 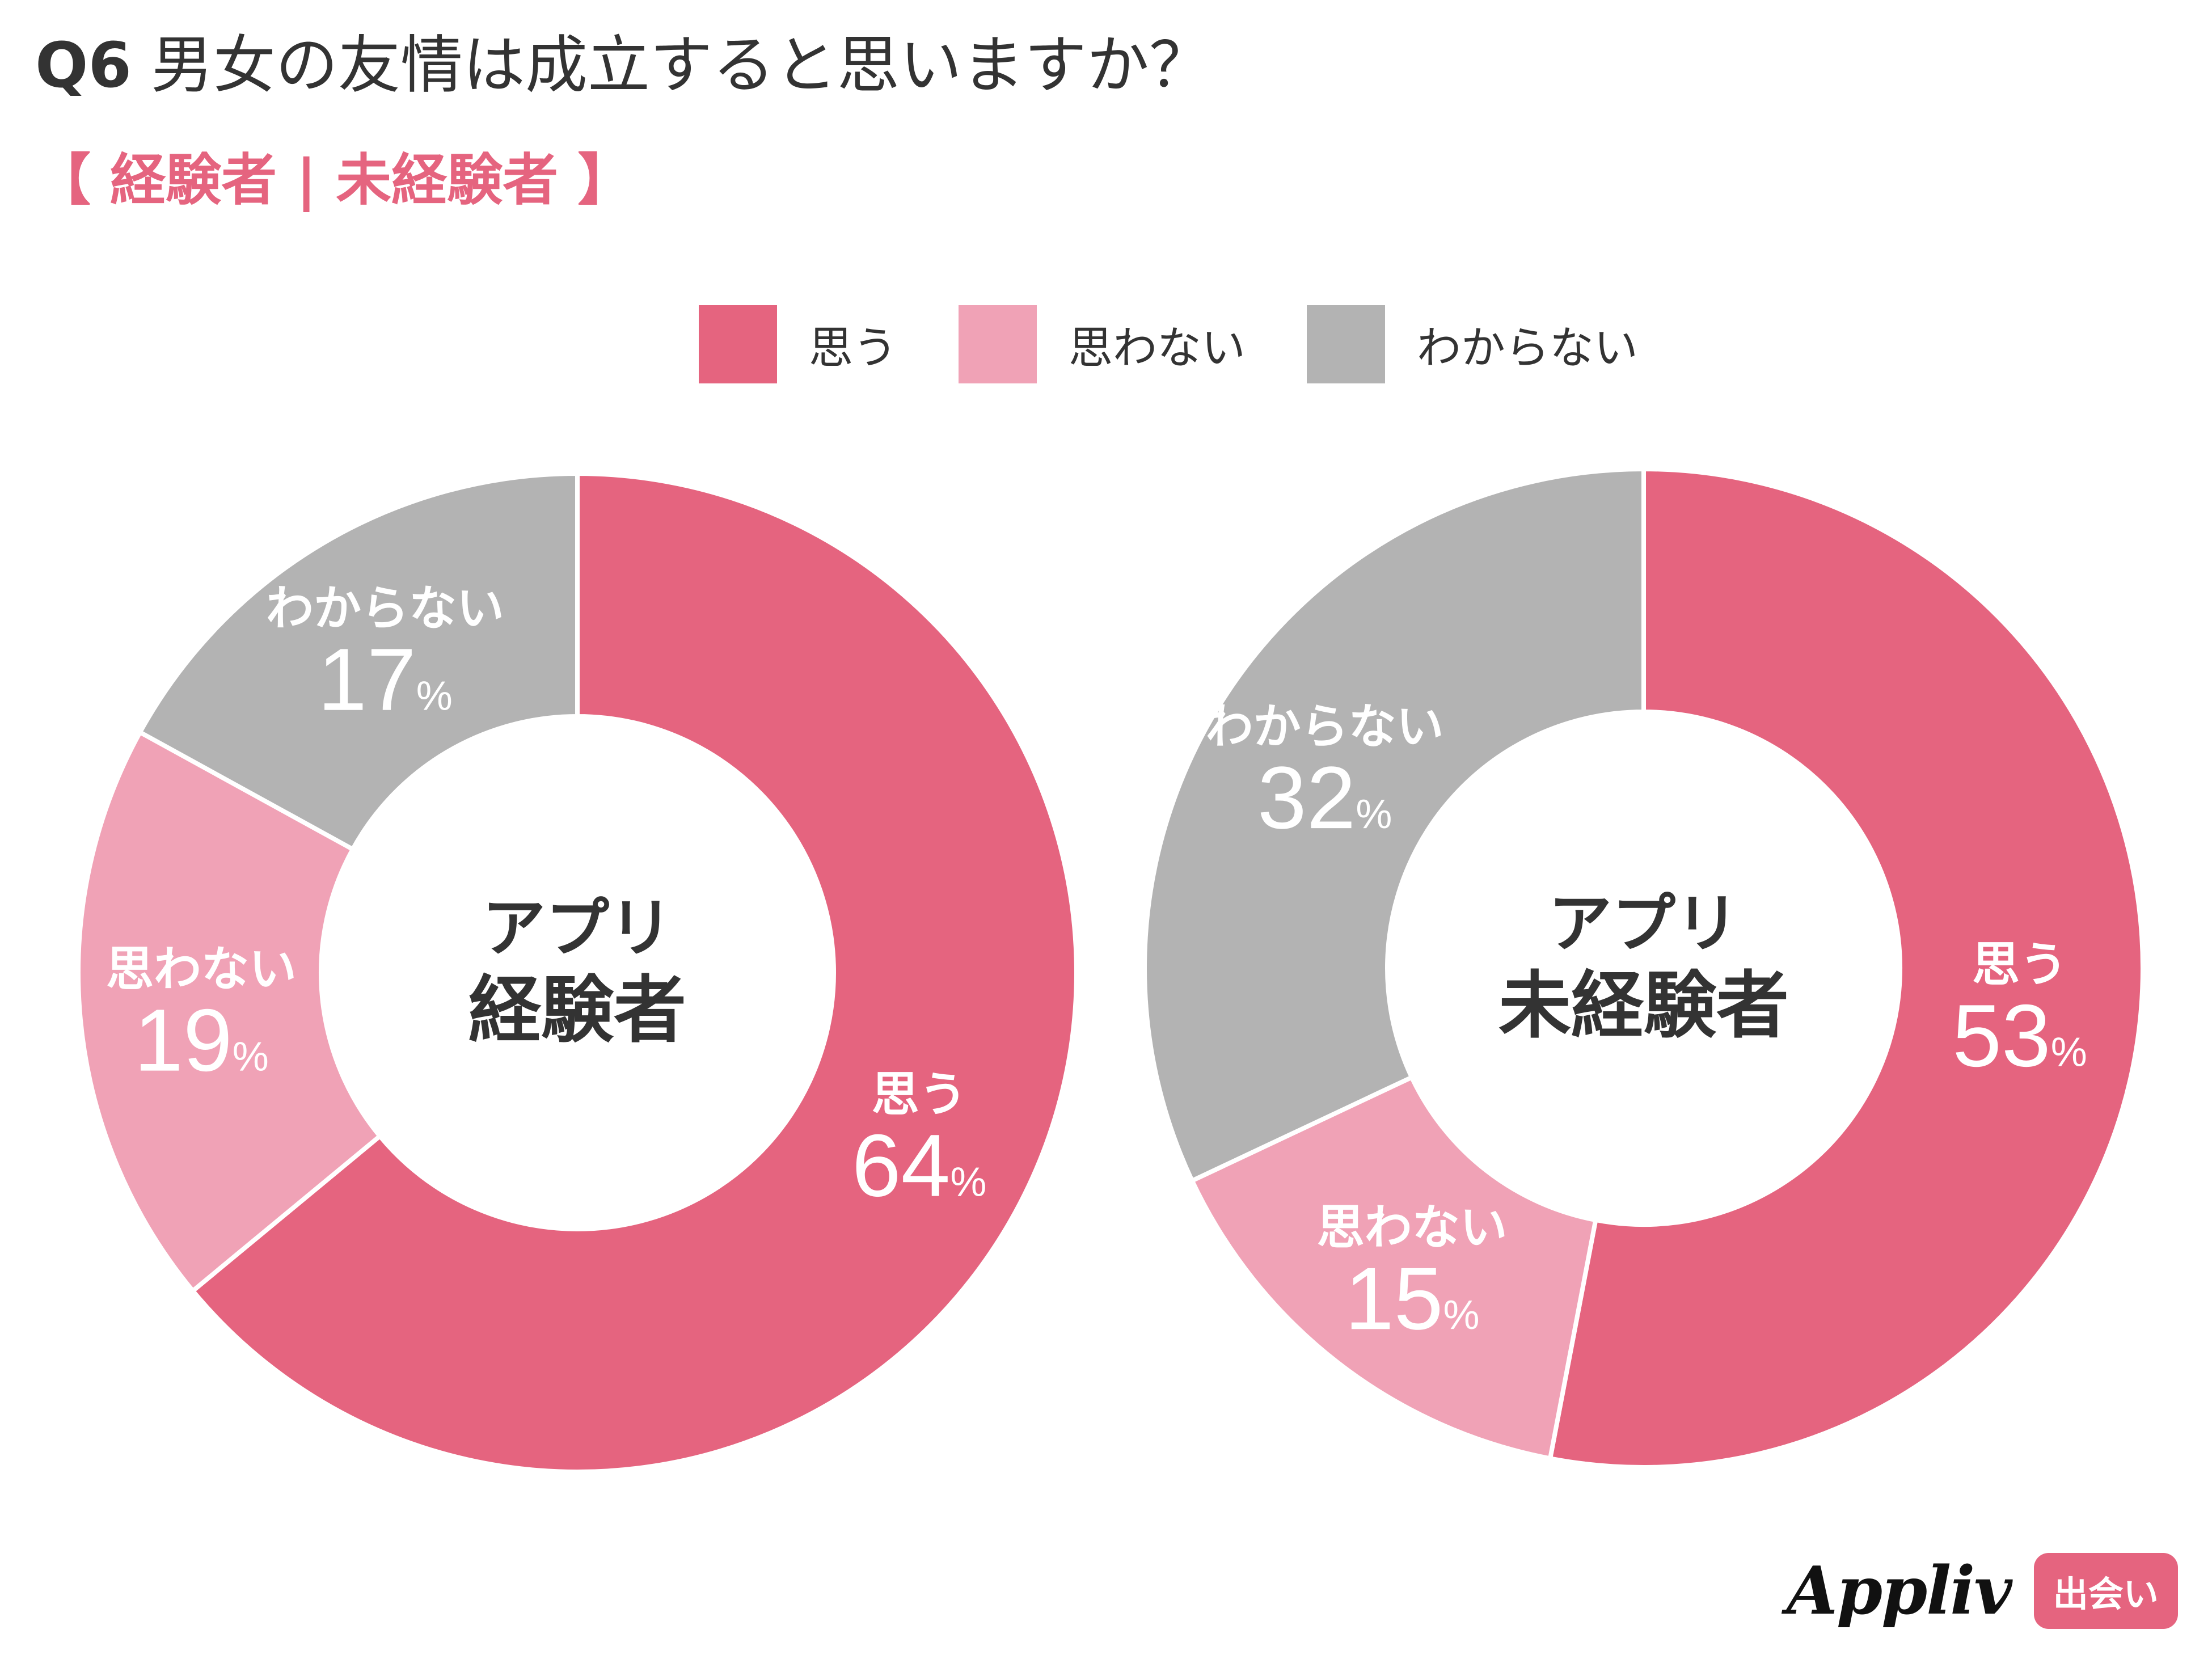 What do you see at coordinates (577, 1010) in the screenshot?
I see `center-label-line-2: 経験者` at bounding box center [577, 1010].